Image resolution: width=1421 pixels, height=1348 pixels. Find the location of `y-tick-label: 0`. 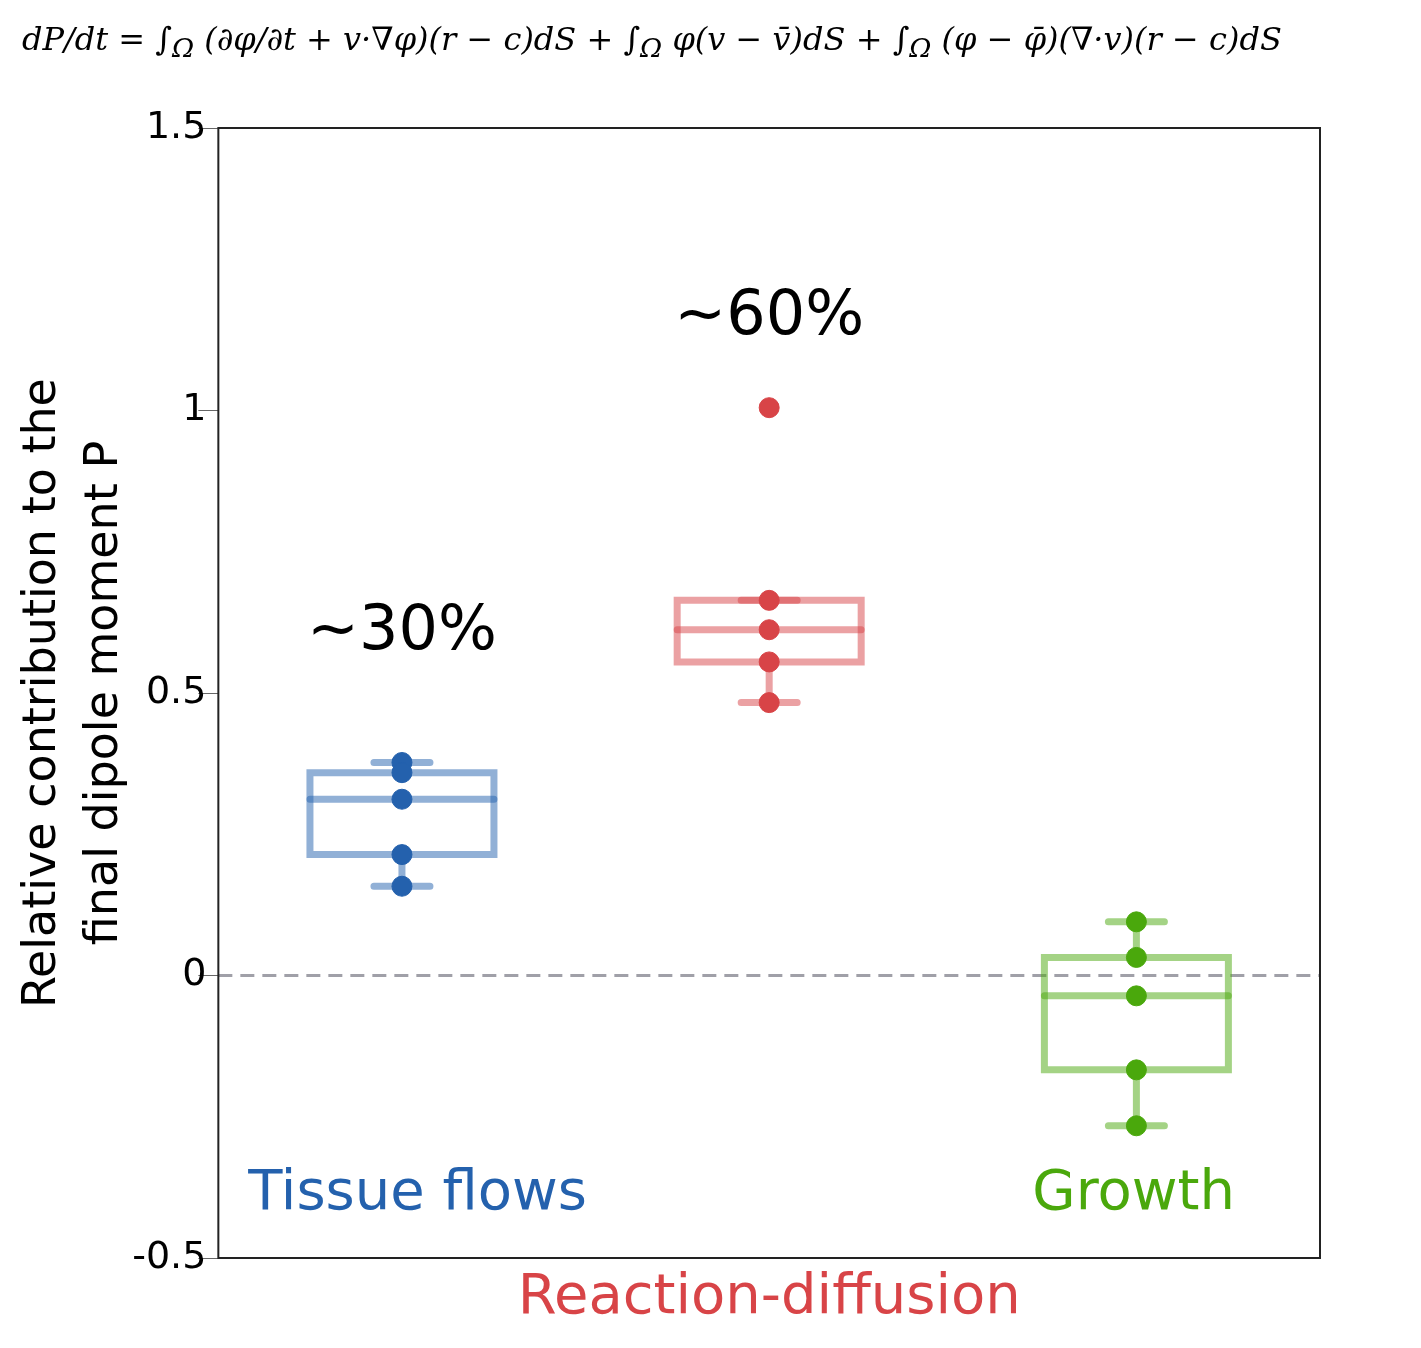

y-tick-label: 0 is located at coordinates (194, 972).